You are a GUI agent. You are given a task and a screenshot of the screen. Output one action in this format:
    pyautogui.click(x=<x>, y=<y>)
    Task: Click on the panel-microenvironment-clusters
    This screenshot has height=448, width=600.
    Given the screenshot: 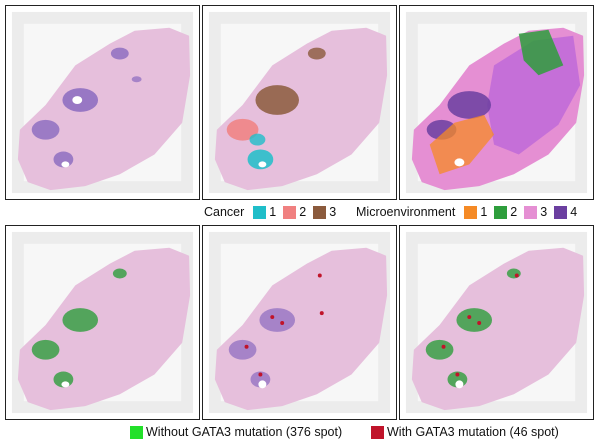 What is the action you would take?
    pyautogui.click(x=496, y=102)
    